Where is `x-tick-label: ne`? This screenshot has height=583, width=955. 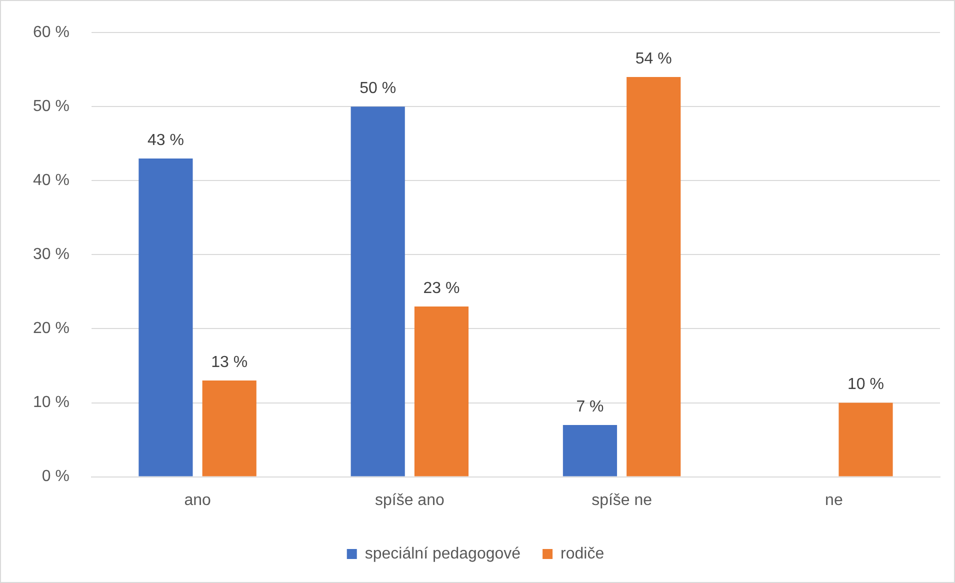
x-tick-label: ne is located at coordinates (834, 500).